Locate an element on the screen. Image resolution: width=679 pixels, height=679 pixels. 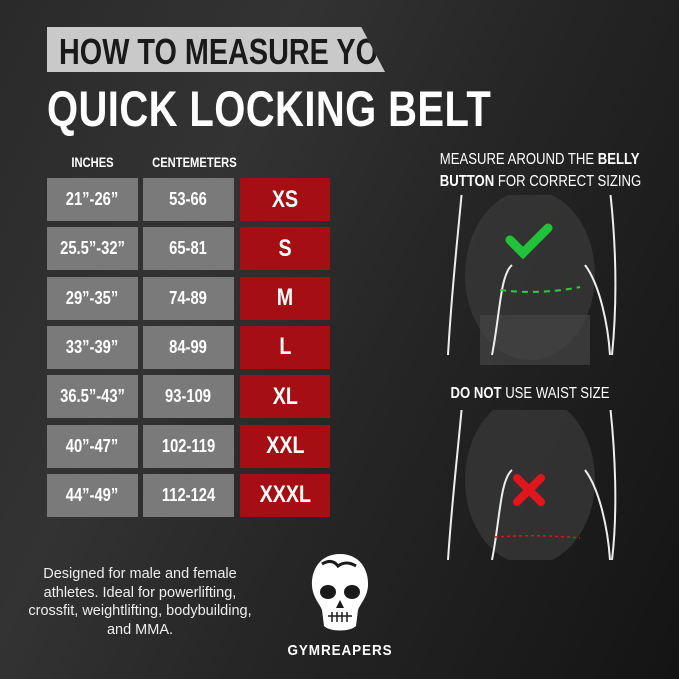
inches-cell: 29”-35” is located at coordinates (92, 298).